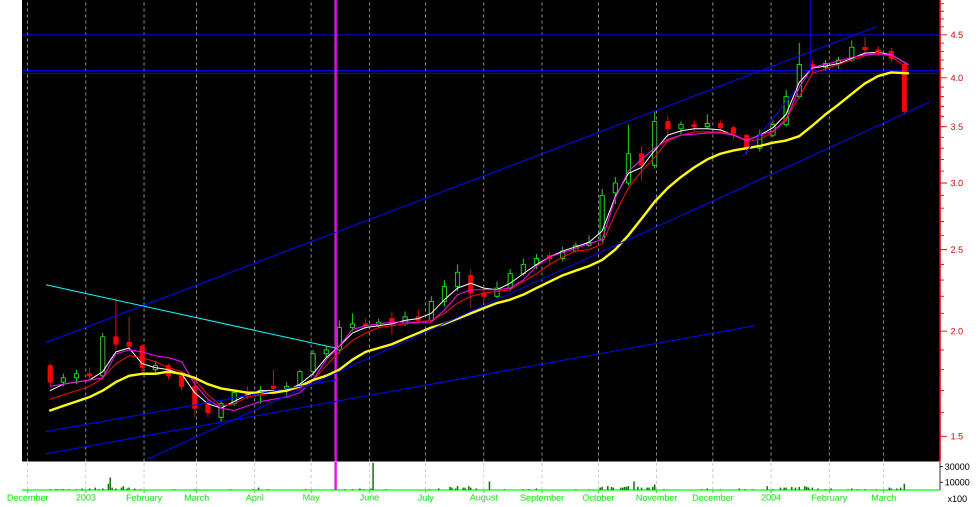 The image size is (979, 507). I want to click on y-tick-label: 2.0, so click(957, 331).